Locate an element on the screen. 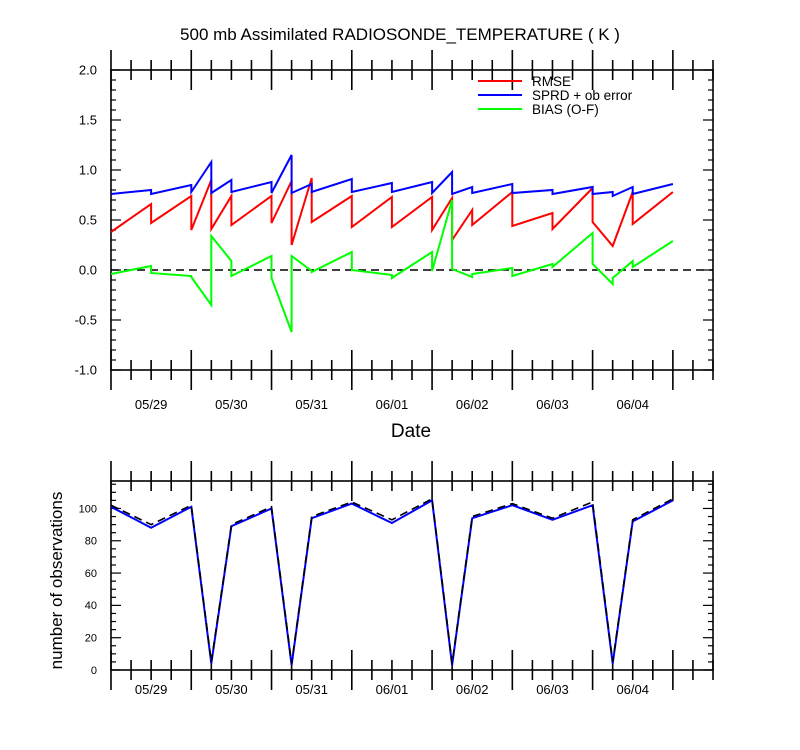 This screenshot has width=800, height=750. y-tick-label: -0.5 is located at coordinates (86, 320).